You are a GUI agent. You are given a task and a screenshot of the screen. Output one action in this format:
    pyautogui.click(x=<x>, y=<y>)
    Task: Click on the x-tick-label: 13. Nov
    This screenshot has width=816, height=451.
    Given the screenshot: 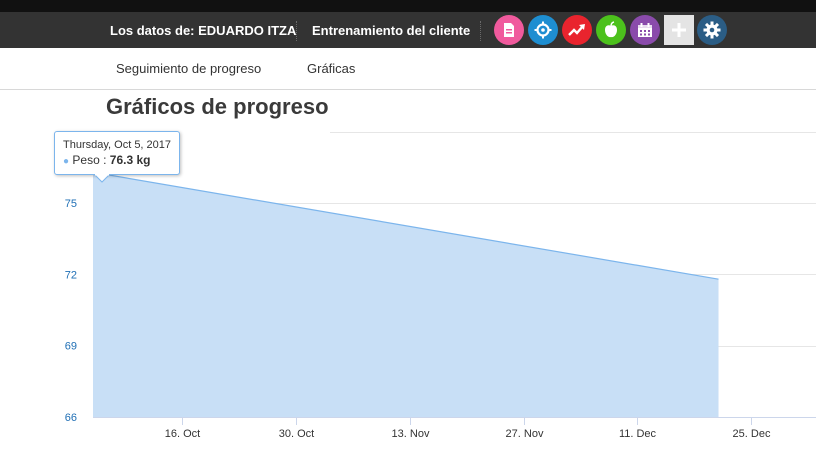 What is the action you would take?
    pyautogui.click(x=411, y=434)
    